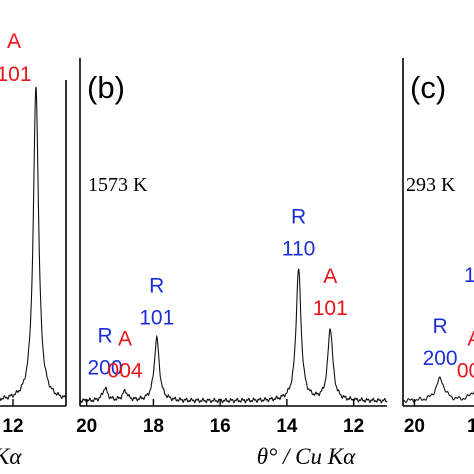 The image size is (474, 474). Describe the element at coordinates (287, 426) in the screenshot. I see `x-tick-label: 14` at that location.